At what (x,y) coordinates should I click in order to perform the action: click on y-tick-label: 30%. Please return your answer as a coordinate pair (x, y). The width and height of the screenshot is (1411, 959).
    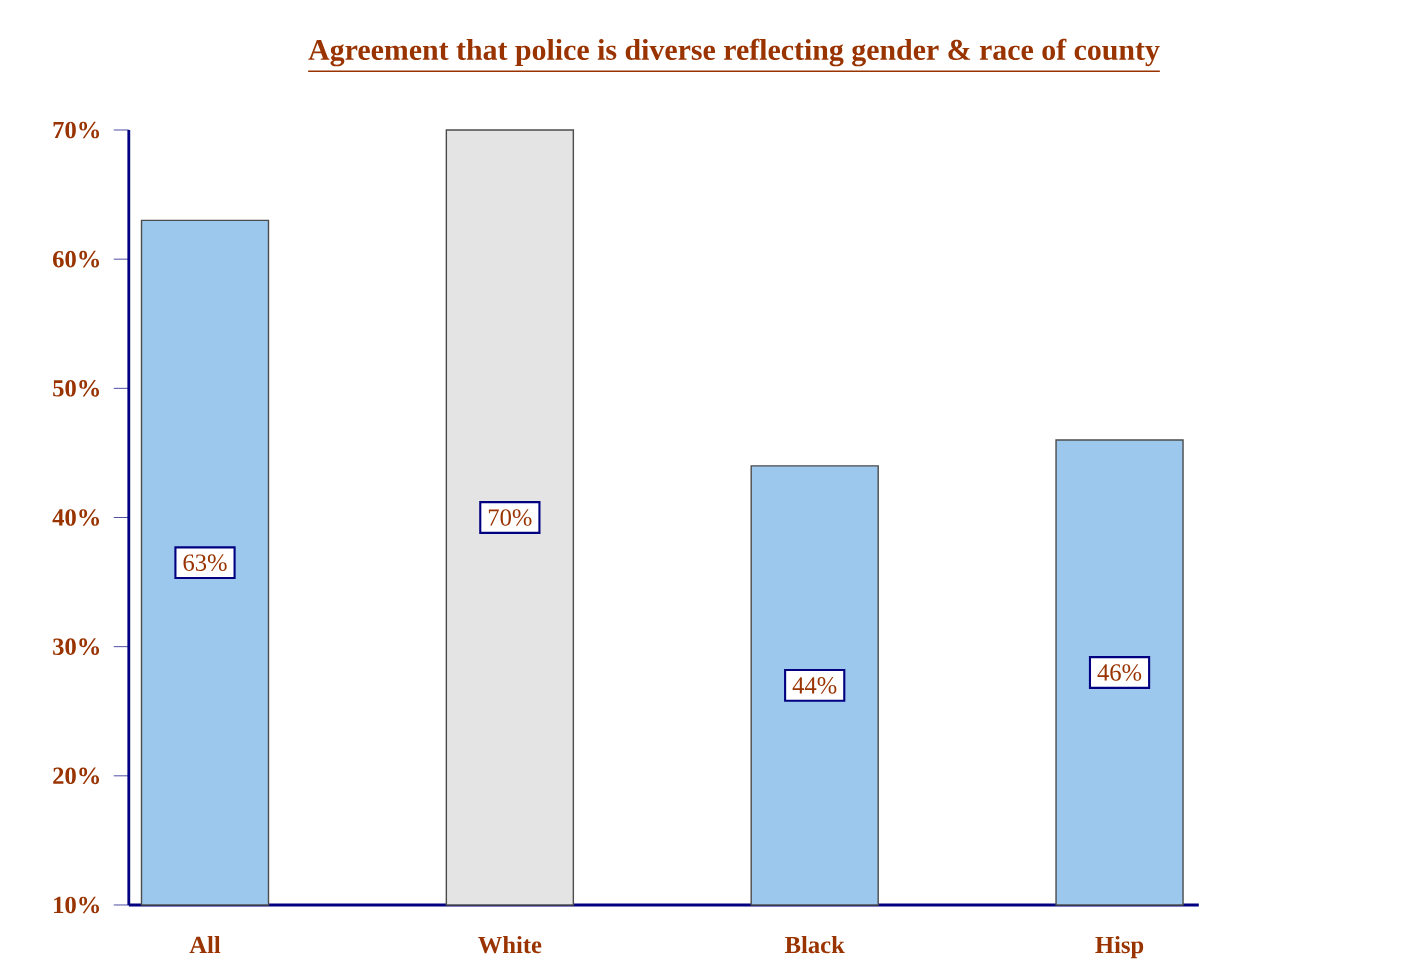
    Looking at the image, I should click on (76, 646).